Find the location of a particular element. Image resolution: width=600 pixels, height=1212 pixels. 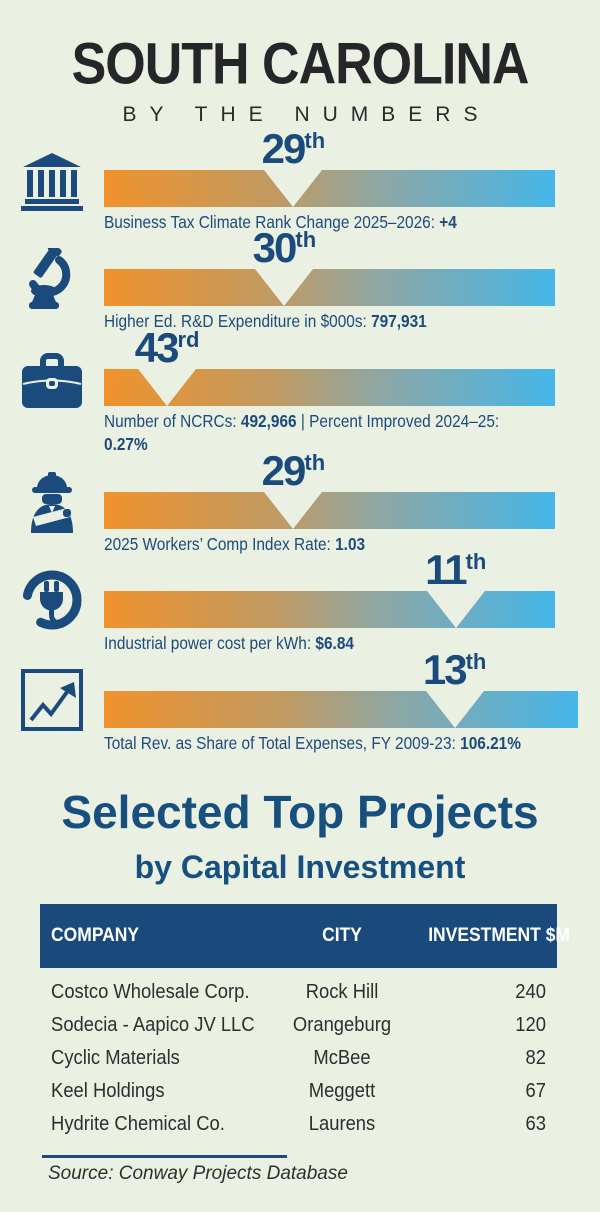

stat-value: +4 is located at coordinates (448, 221).